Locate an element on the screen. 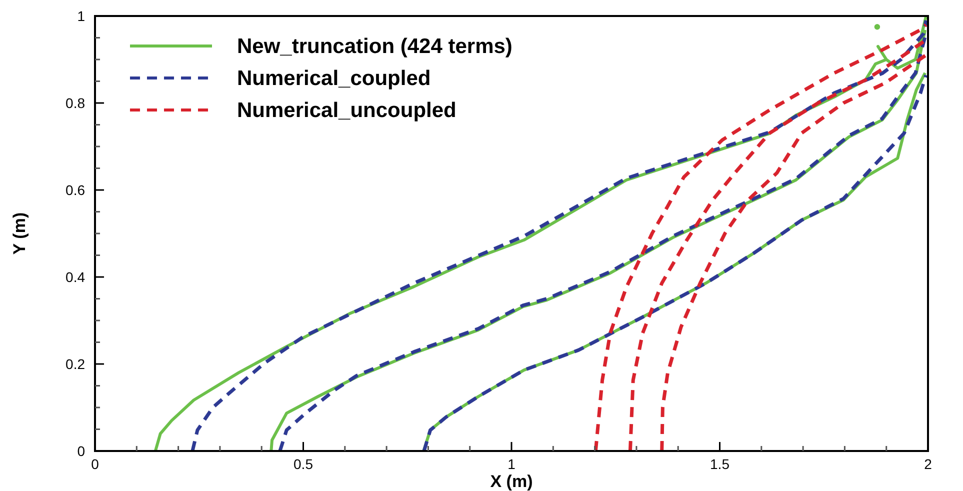 The width and height of the screenshot is (963, 491). y-tick-label: 0.8 is located at coordinates (76, 103).